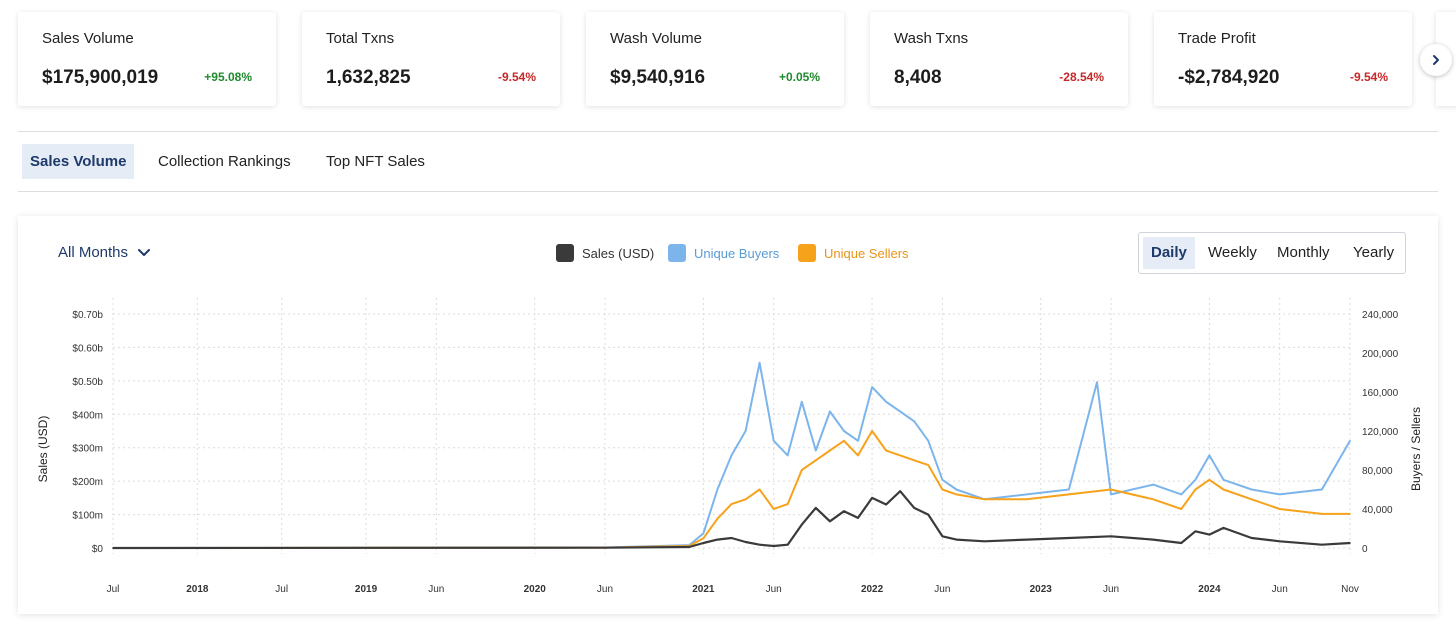 The image size is (1456, 636). What do you see at coordinates (1232, 252) in the screenshot?
I see `period-weekly: Weekly` at bounding box center [1232, 252].